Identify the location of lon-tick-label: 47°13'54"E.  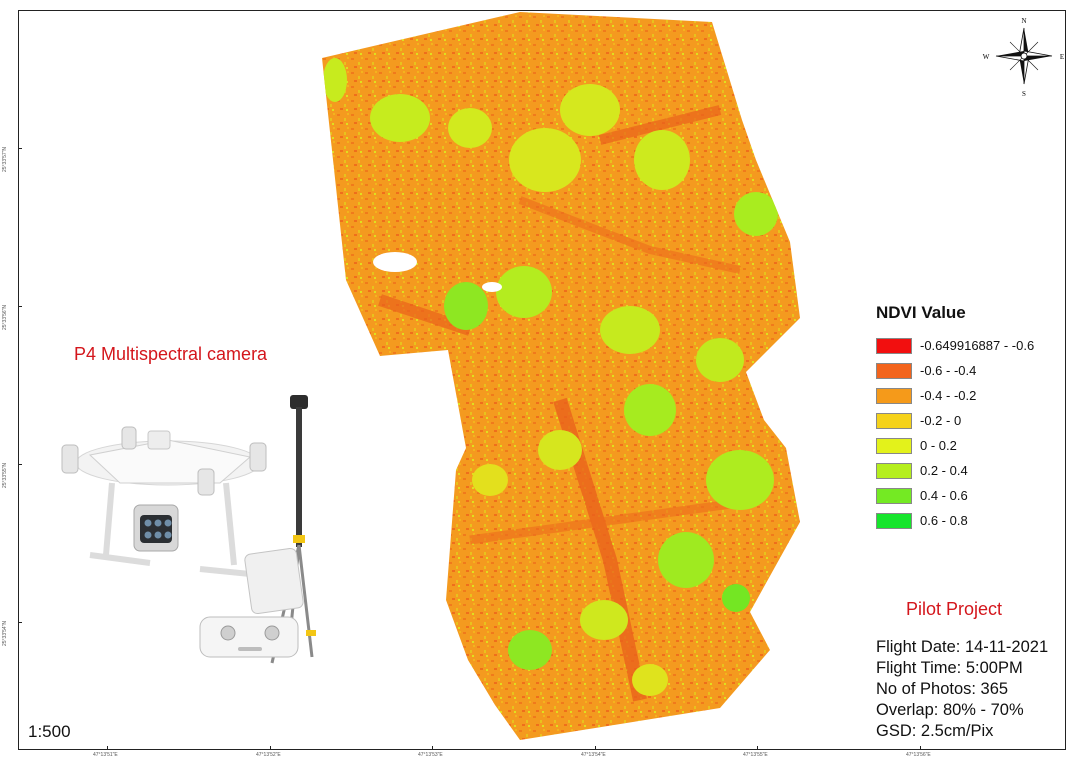
(593, 755).